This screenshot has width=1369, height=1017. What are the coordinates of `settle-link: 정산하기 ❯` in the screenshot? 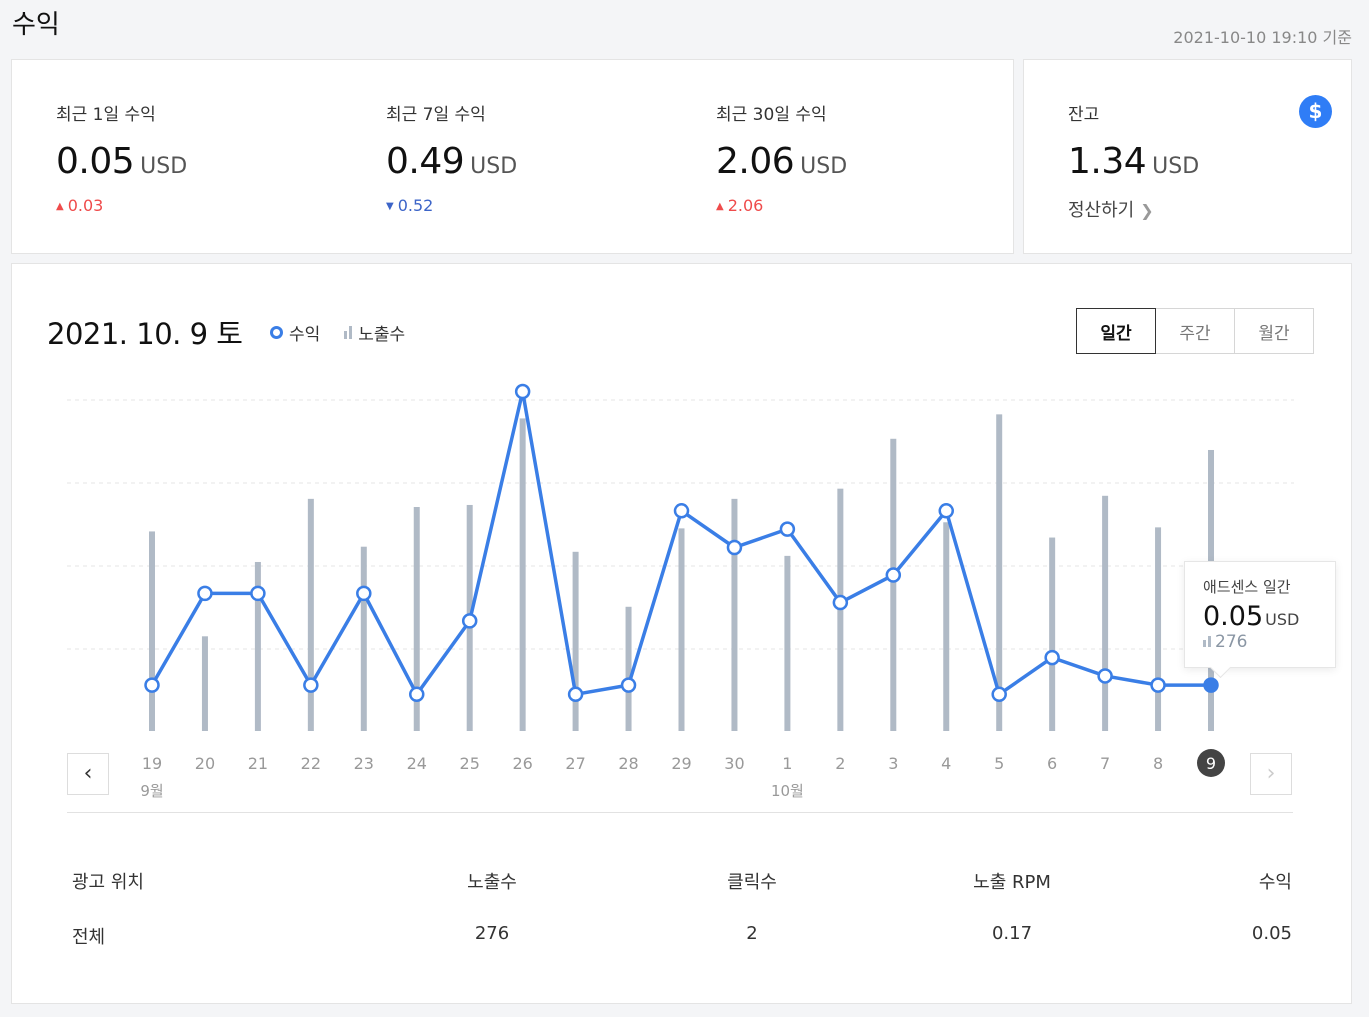 It's located at (1111, 209).